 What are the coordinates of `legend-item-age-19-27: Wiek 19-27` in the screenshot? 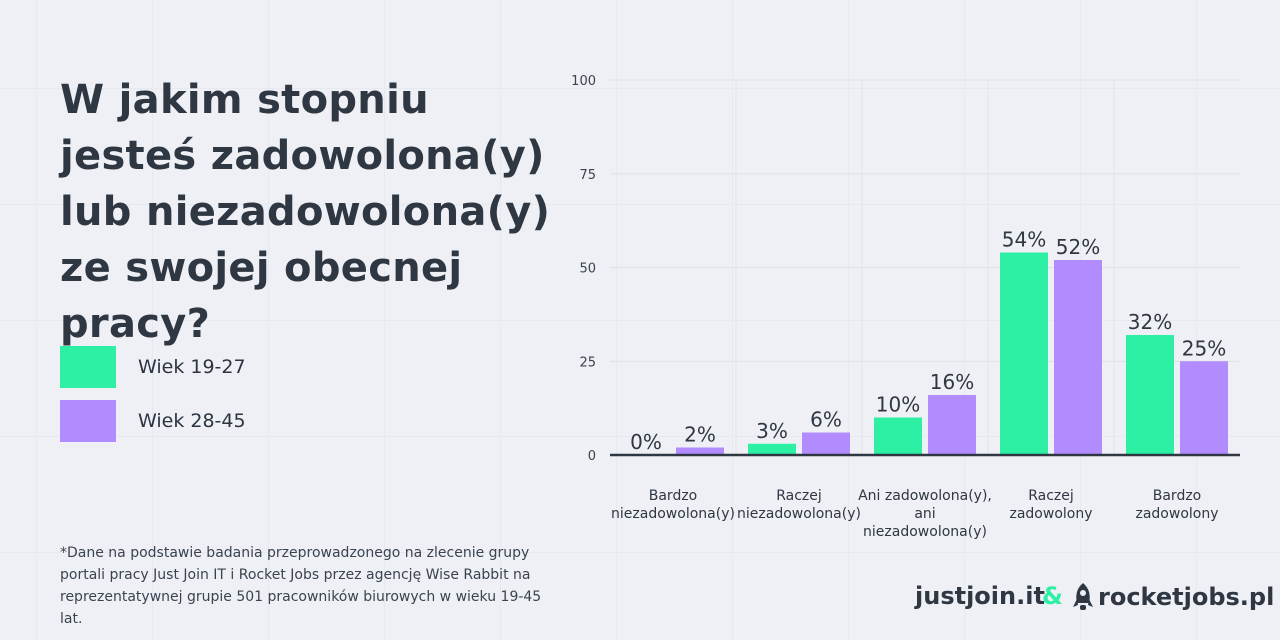 It's located at (153, 367).